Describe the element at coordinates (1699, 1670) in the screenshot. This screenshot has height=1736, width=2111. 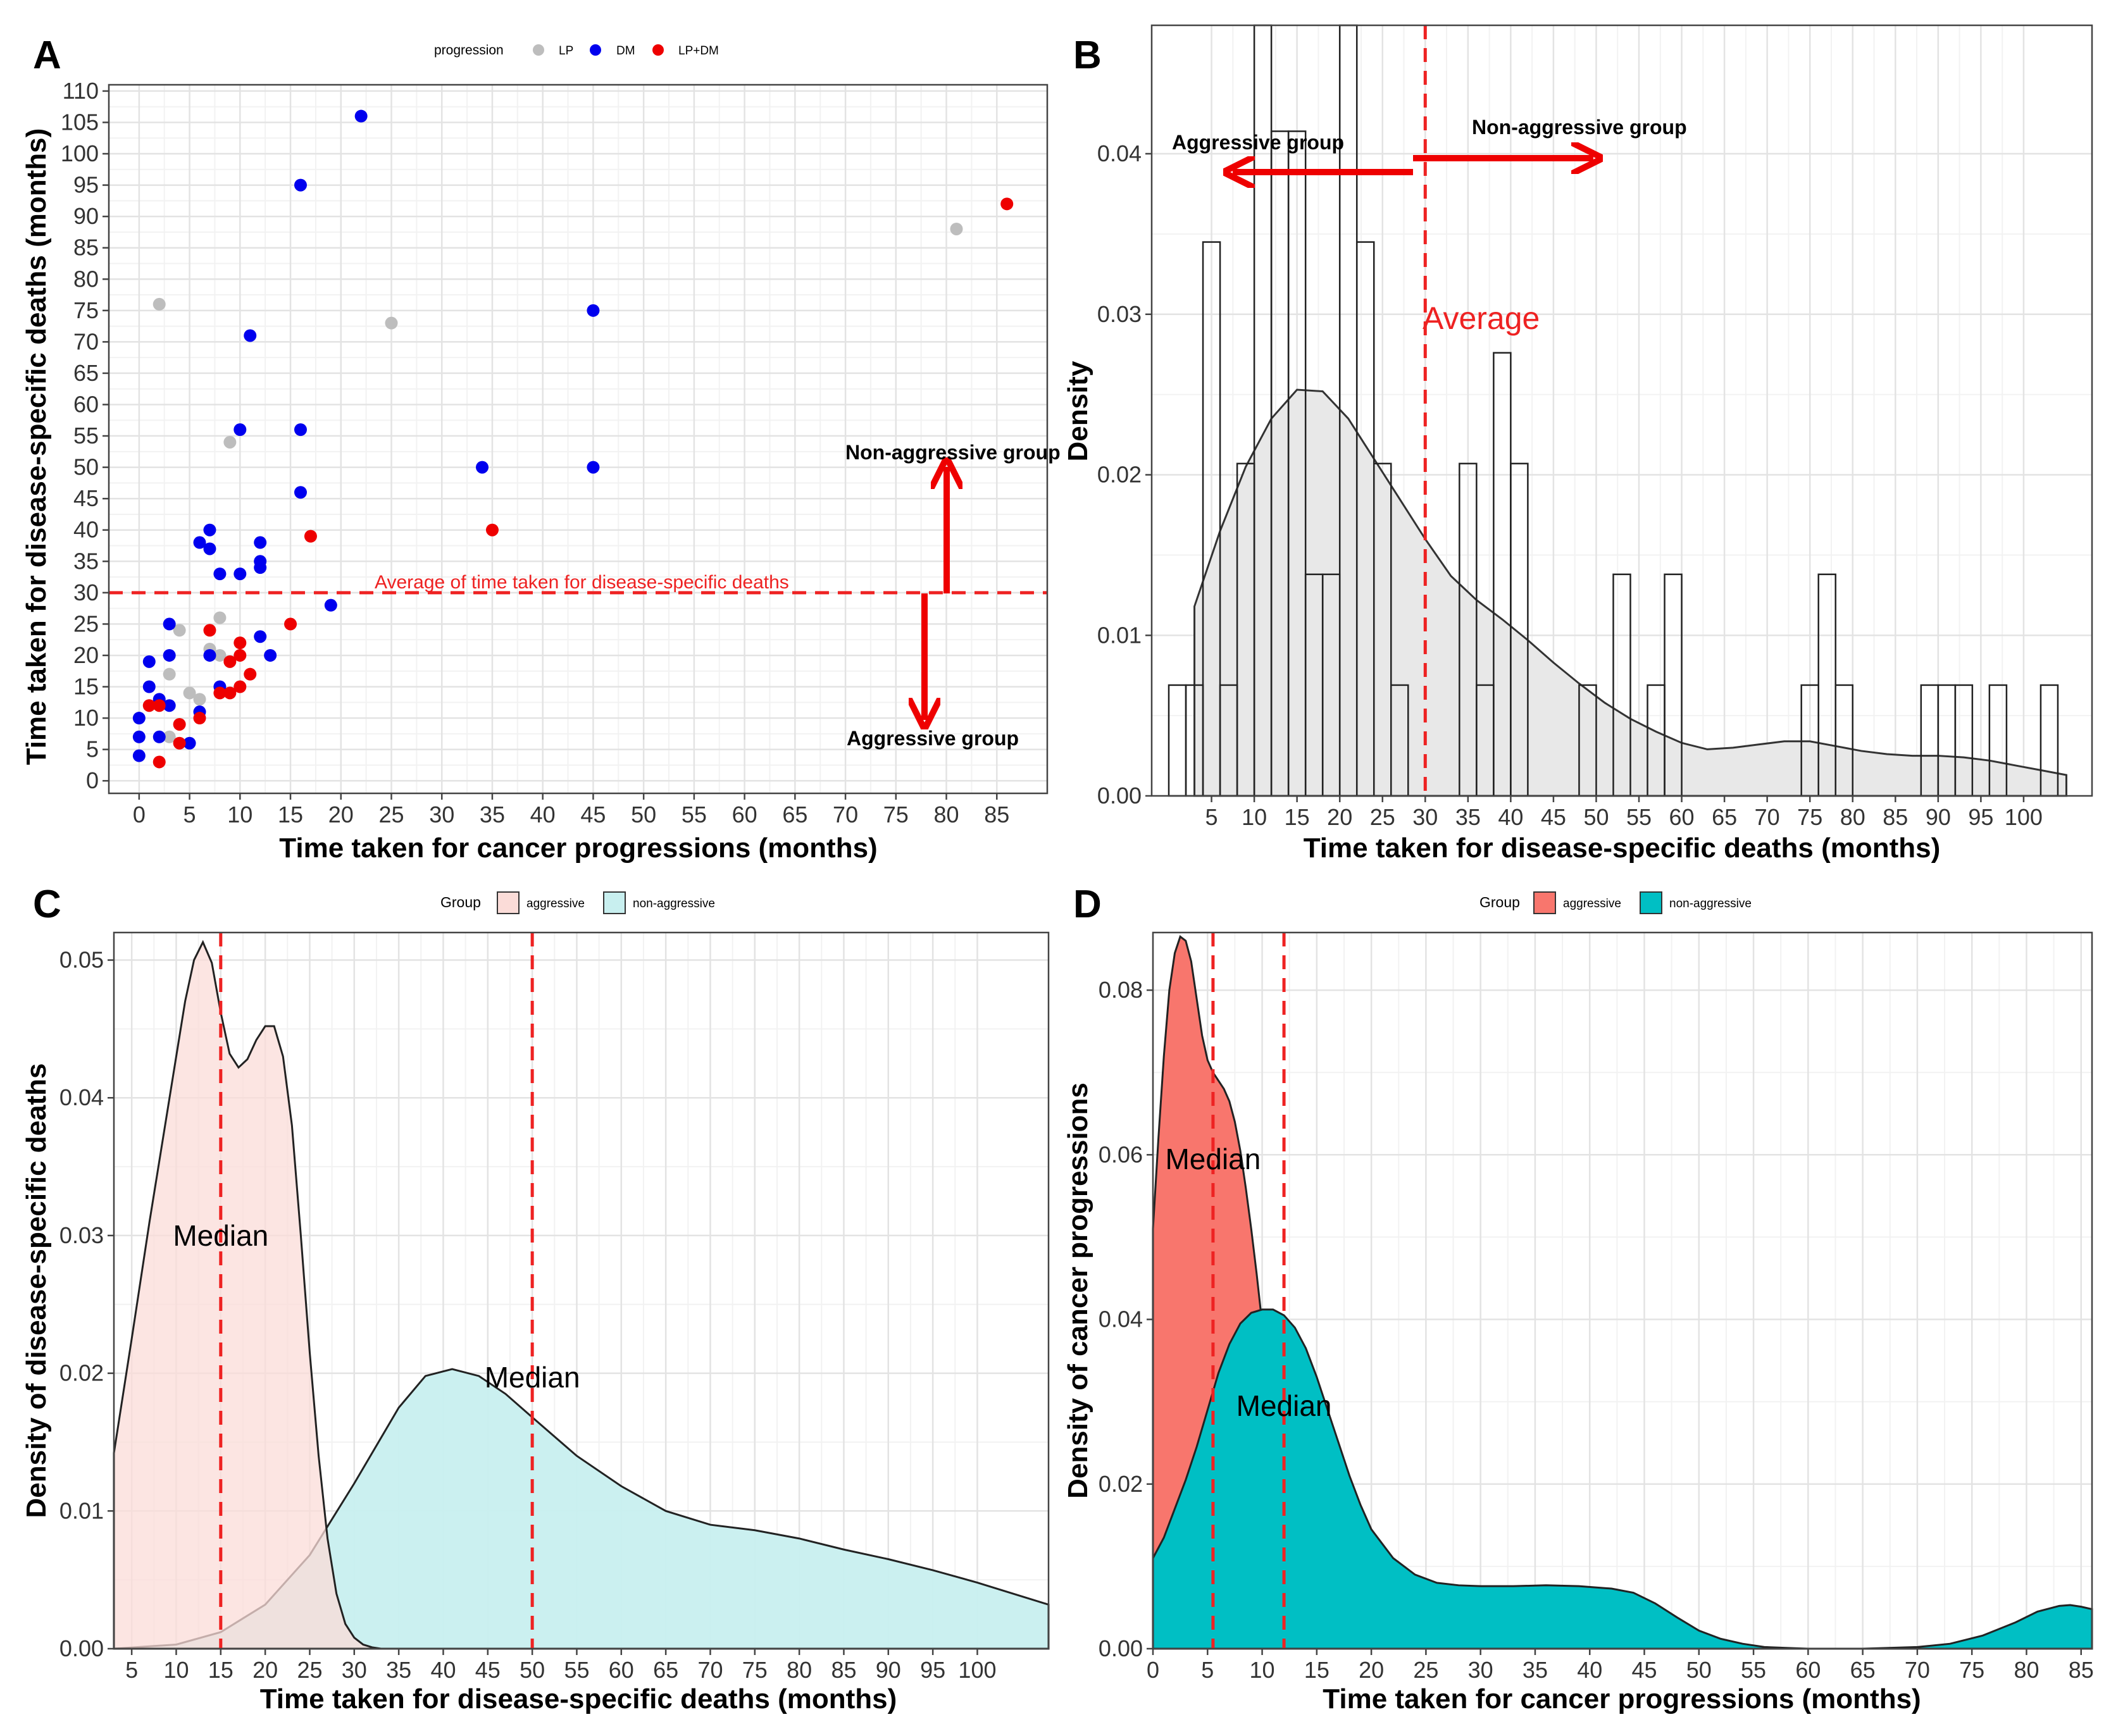
I see `x-tick-label: 50` at that location.